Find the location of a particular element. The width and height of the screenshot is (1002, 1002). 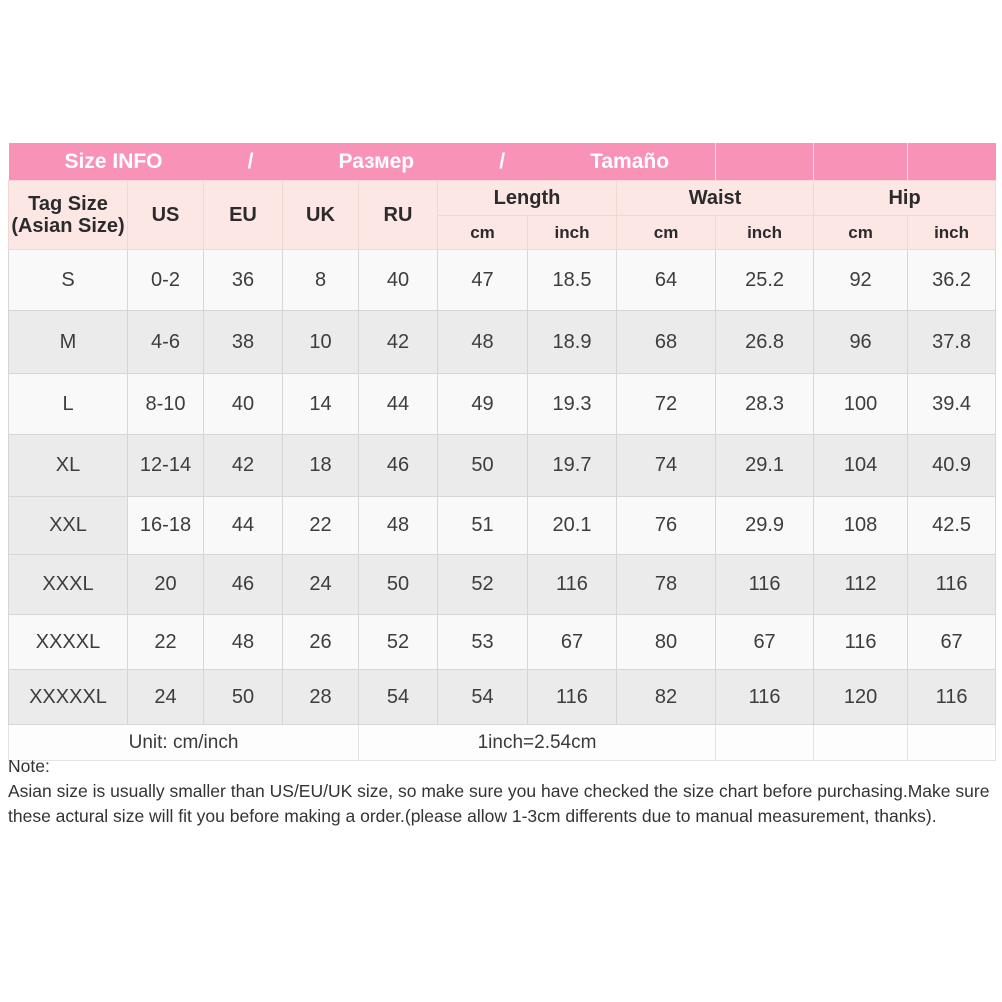

table-row-xxxl: XXXL 20 46 24 50 52 116 78 116 112 116 is located at coordinates (502, 584).